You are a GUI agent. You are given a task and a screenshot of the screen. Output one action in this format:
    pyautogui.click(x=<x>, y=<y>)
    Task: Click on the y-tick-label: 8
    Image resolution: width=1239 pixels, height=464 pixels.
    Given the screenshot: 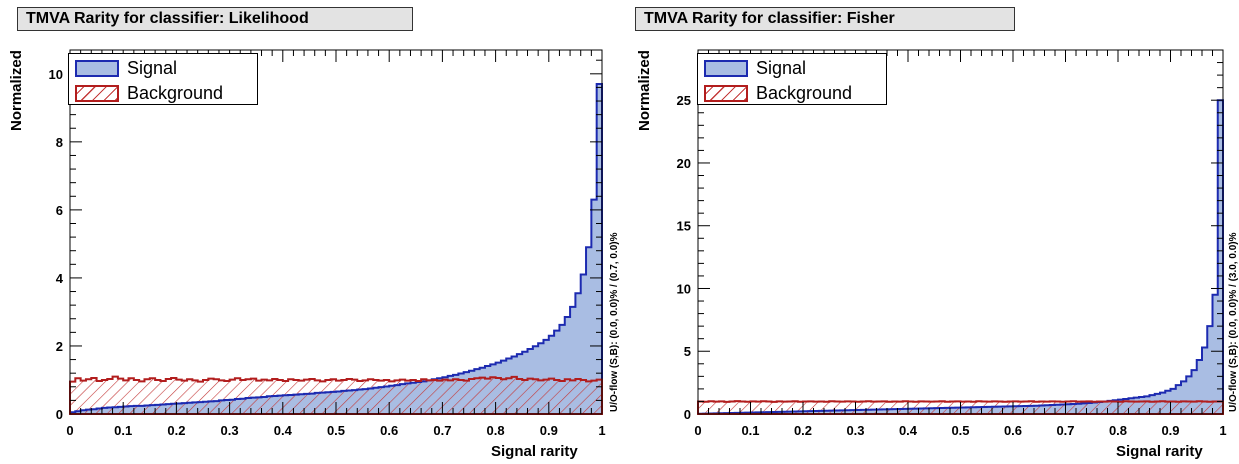 What is the action you would take?
    pyautogui.click(x=59, y=142)
    